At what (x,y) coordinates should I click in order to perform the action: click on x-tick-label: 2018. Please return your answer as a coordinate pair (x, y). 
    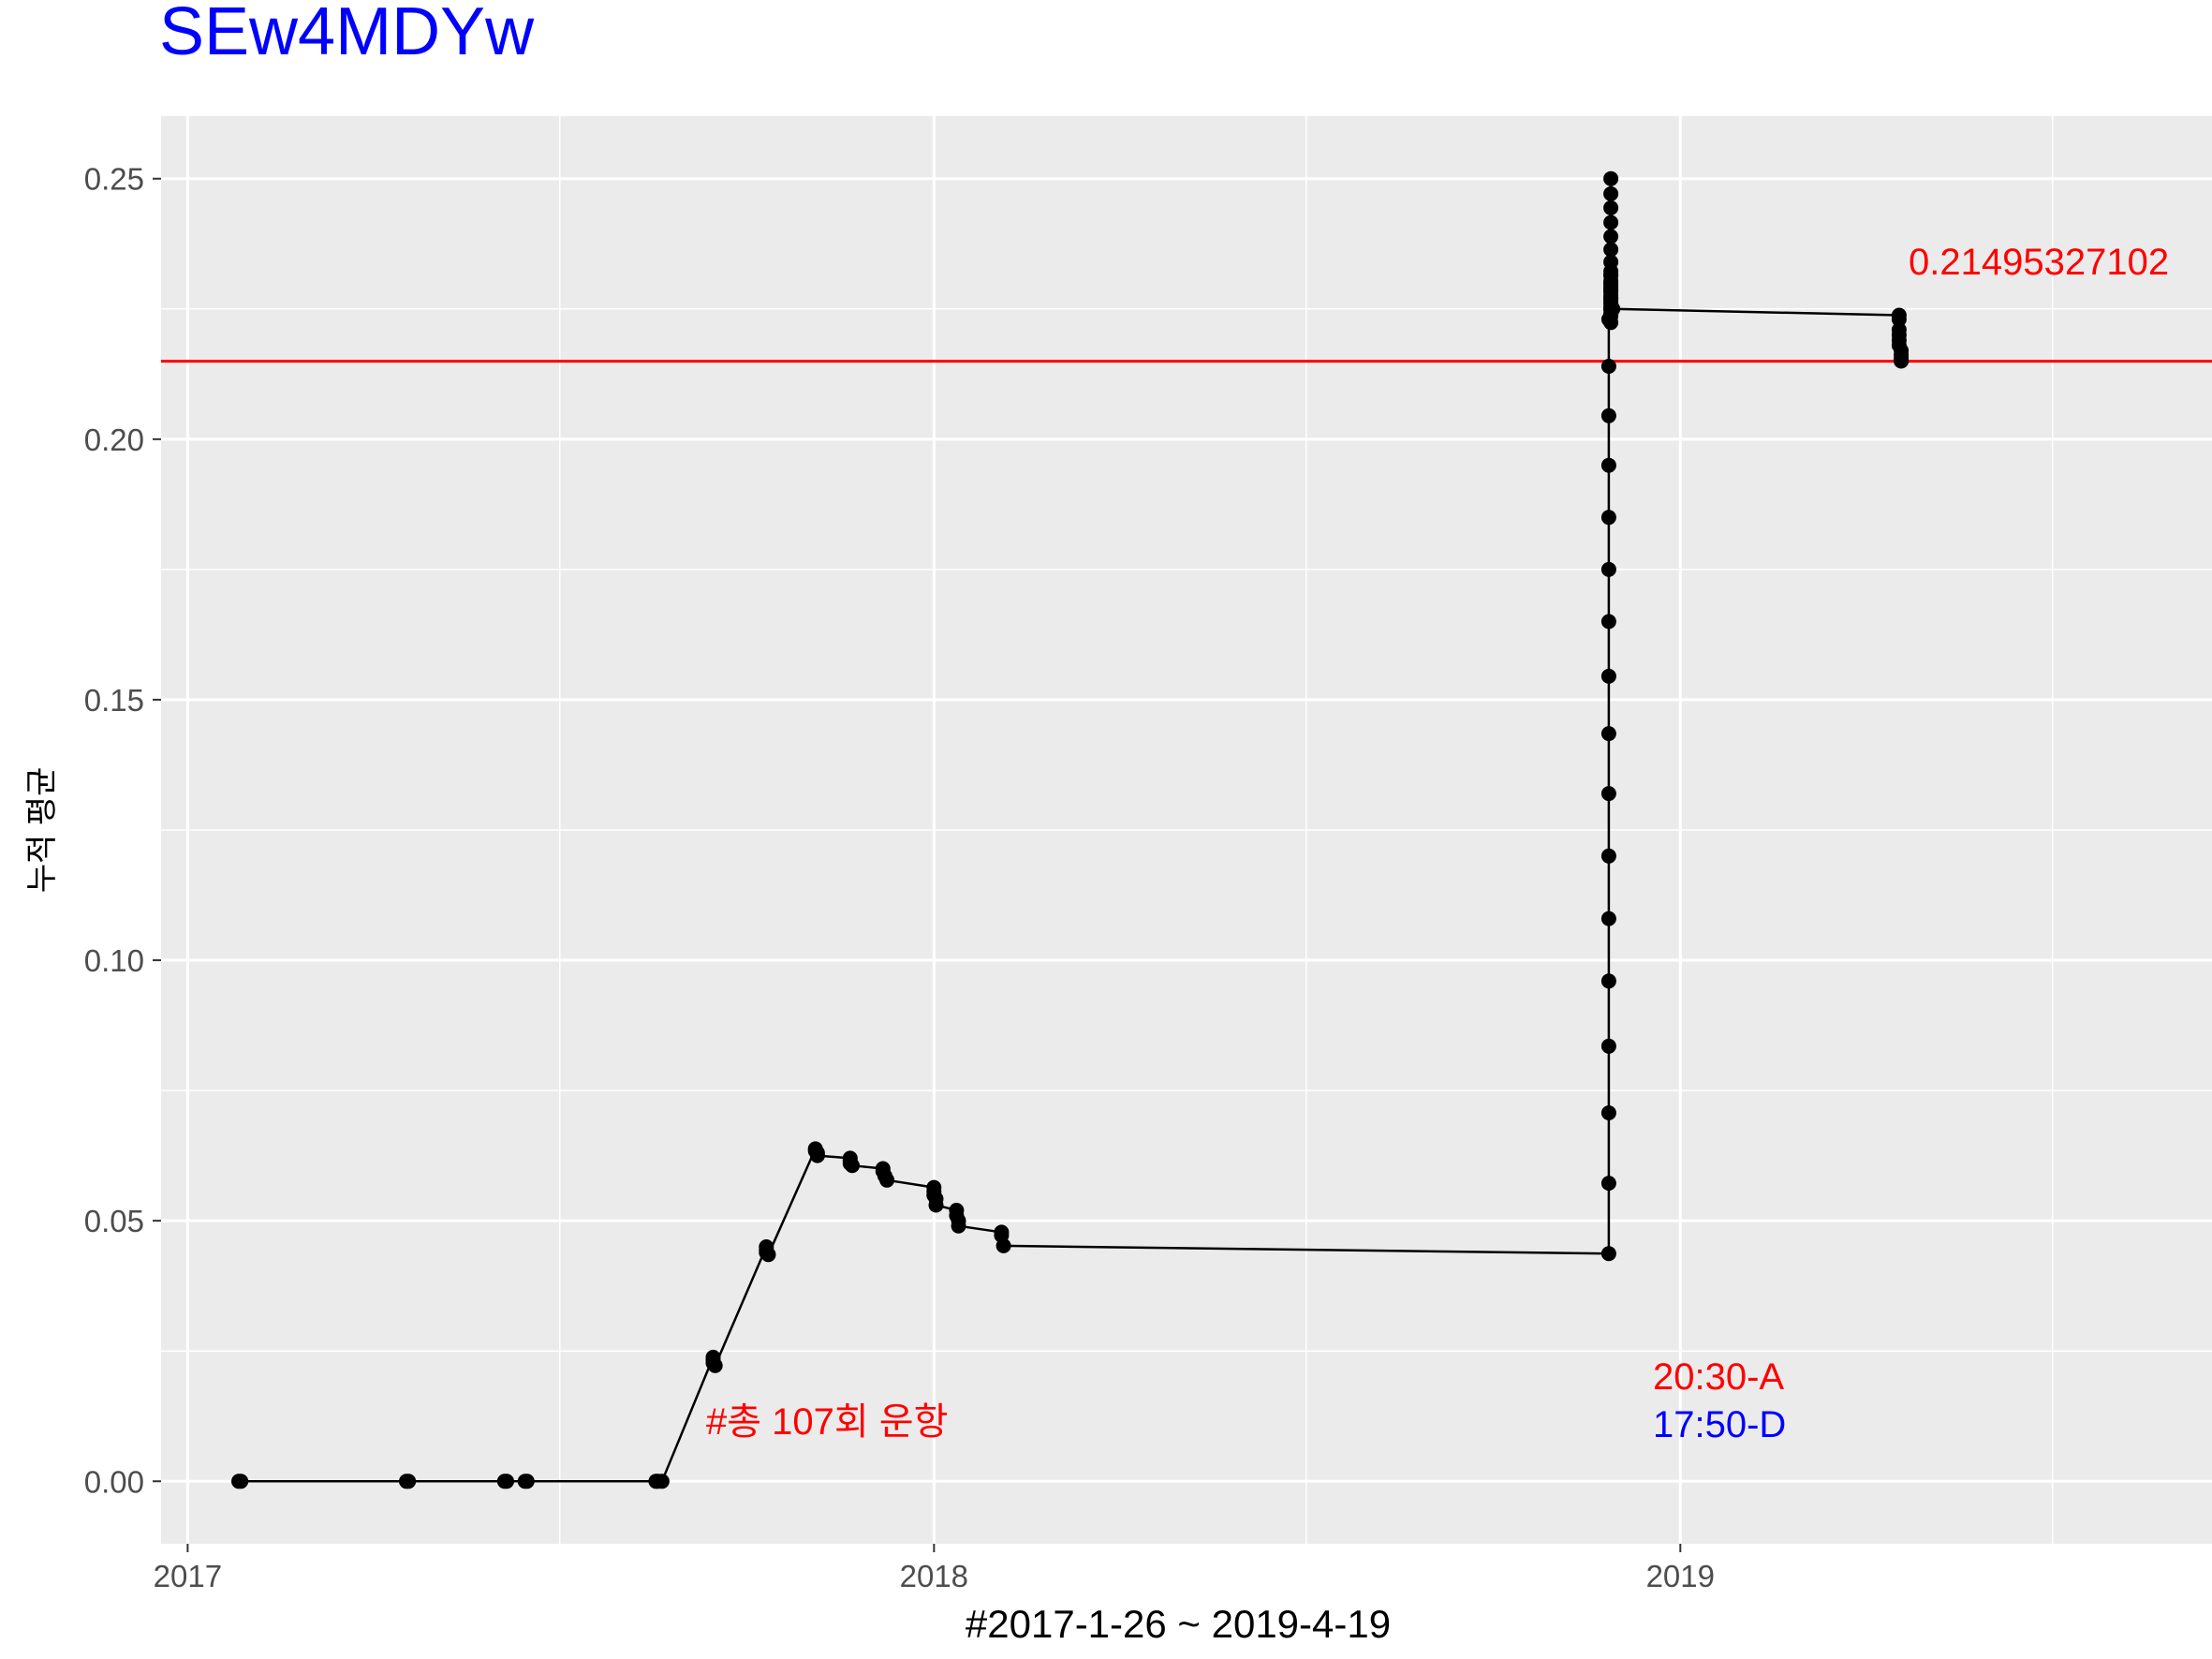
    Looking at the image, I should click on (934, 1576).